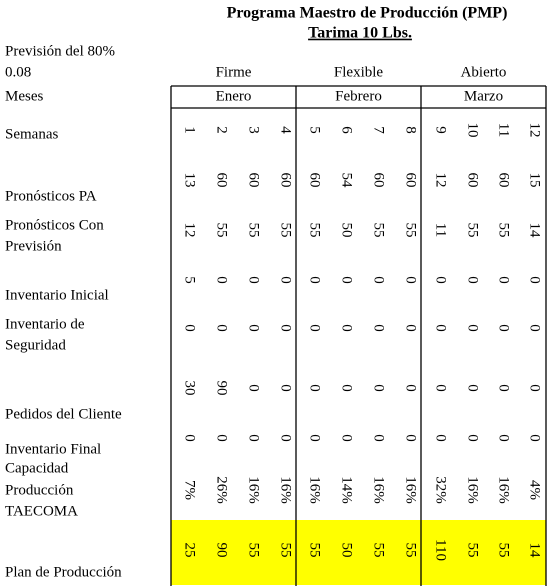  What do you see at coordinates (347, 181) in the screenshot?
I see `cell: 54` at bounding box center [347, 181].